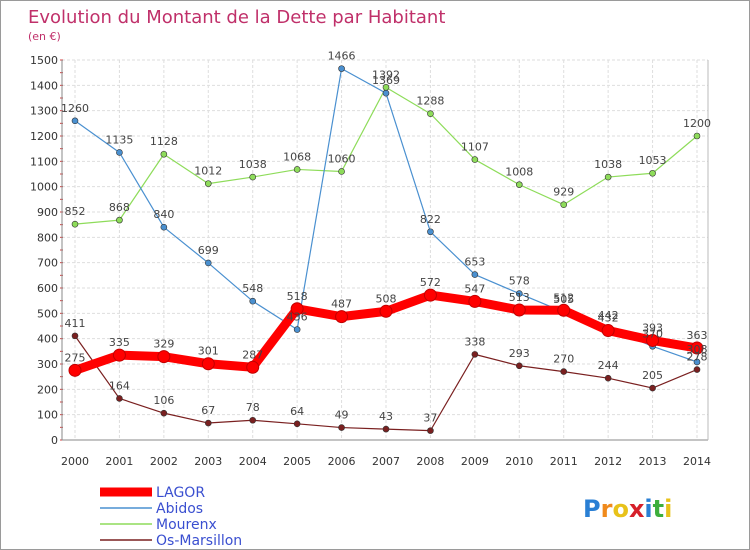 This screenshot has height=550, width=750. What do you see at coordinates (342, 461) in the screenshot?
I see `x-tick-label: 2006` at bounding box center [342, 461].